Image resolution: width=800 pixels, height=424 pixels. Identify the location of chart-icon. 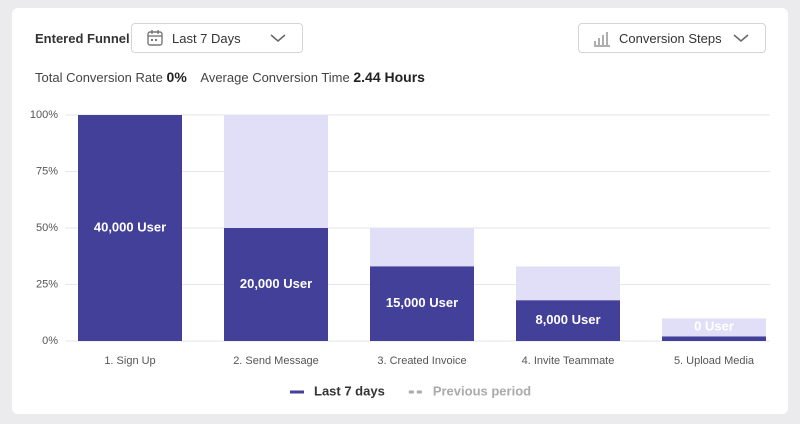
(602, 39).